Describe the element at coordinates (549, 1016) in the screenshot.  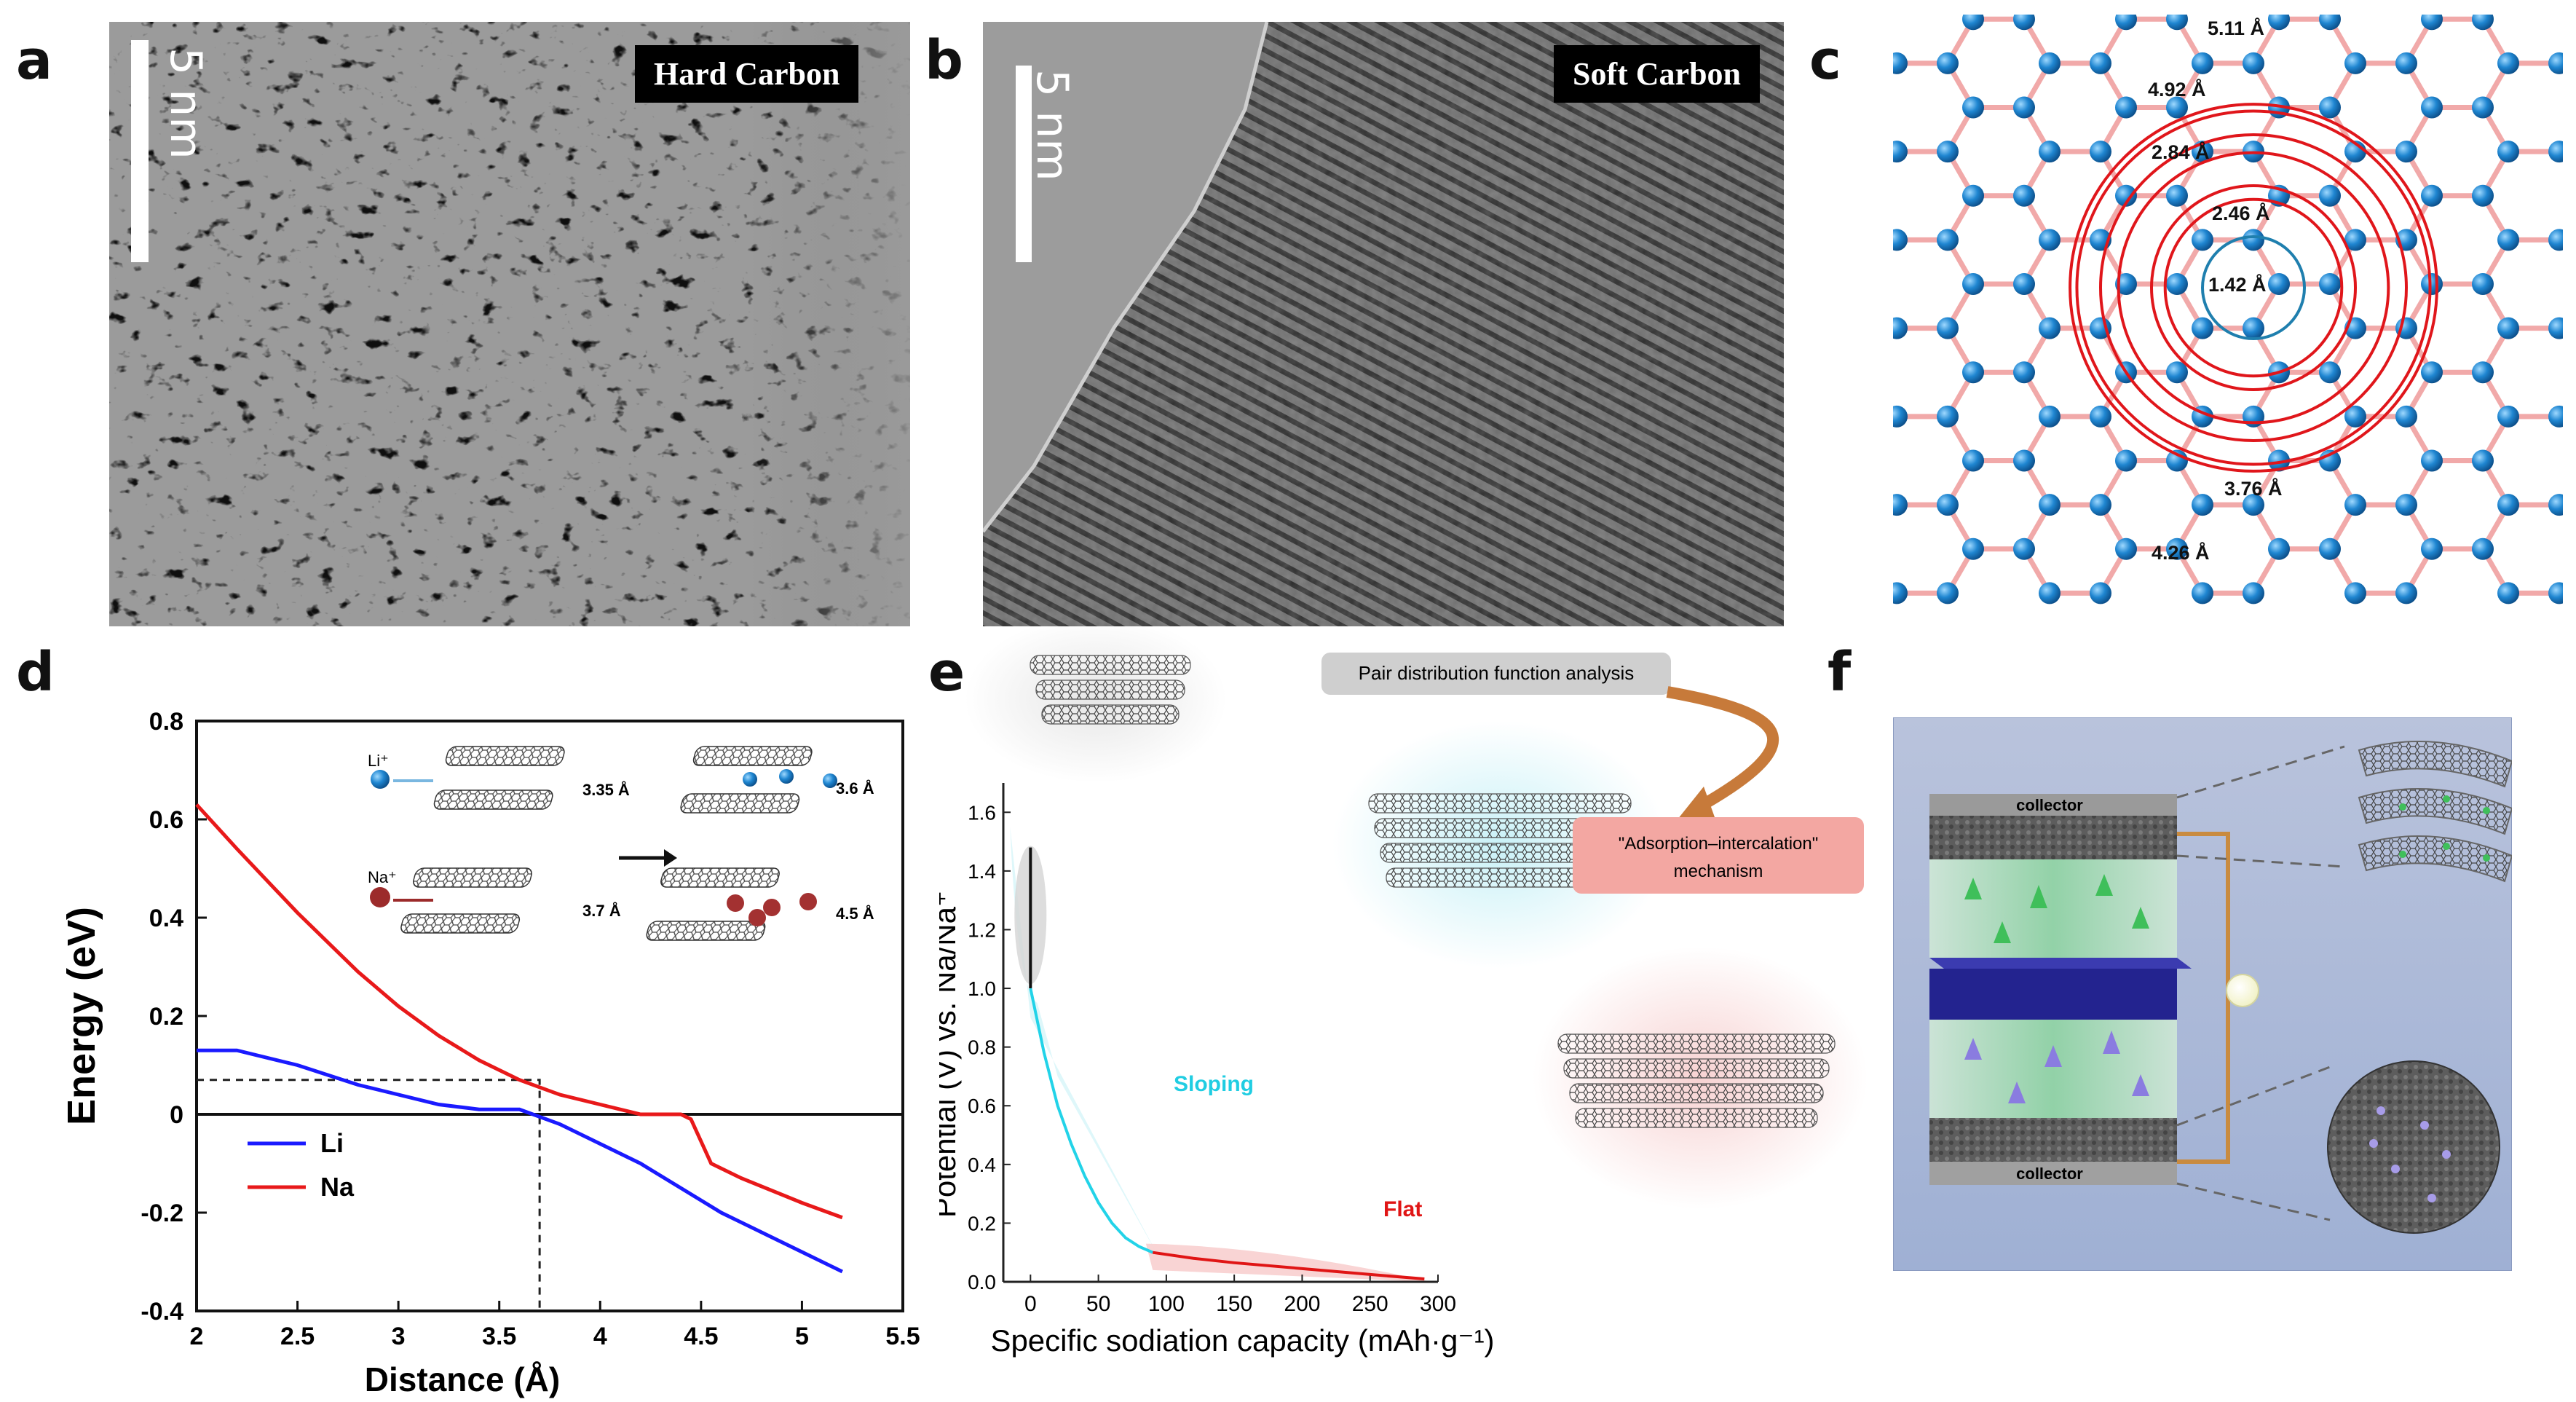
I see `plot-frame` at that location.